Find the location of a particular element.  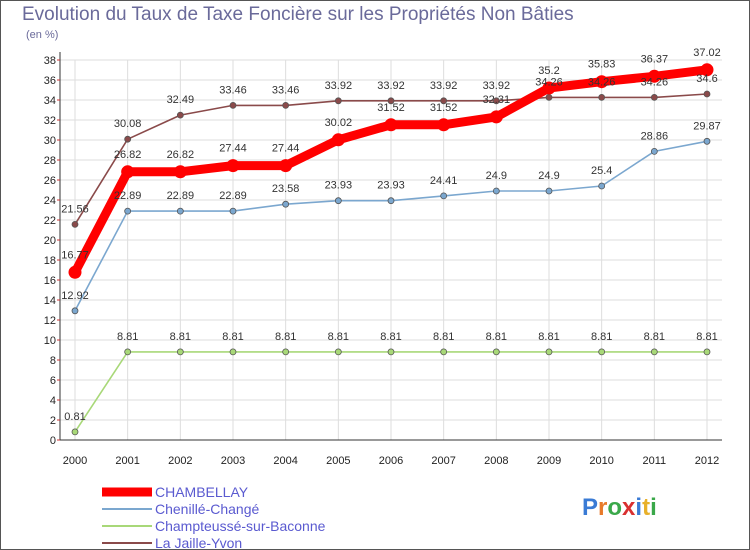

y-tick-label: 18 is located at coordinates (50, 261).